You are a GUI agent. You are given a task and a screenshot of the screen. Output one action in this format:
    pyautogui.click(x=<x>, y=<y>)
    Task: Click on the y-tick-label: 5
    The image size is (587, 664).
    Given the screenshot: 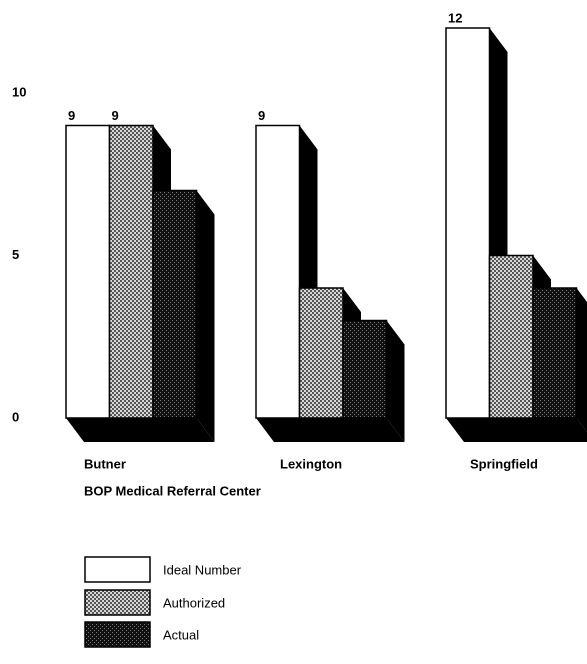 What is the action you would take?
    pyautogui.click(x=15, y=254)
    